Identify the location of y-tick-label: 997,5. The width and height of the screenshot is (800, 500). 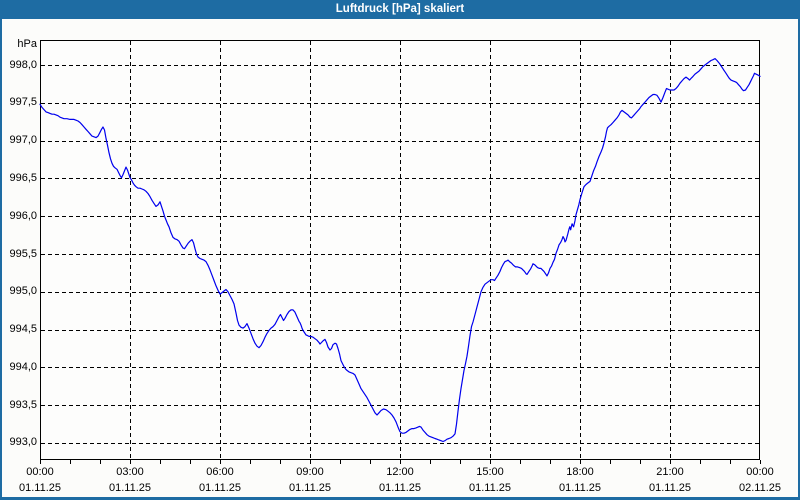
(23, 102).